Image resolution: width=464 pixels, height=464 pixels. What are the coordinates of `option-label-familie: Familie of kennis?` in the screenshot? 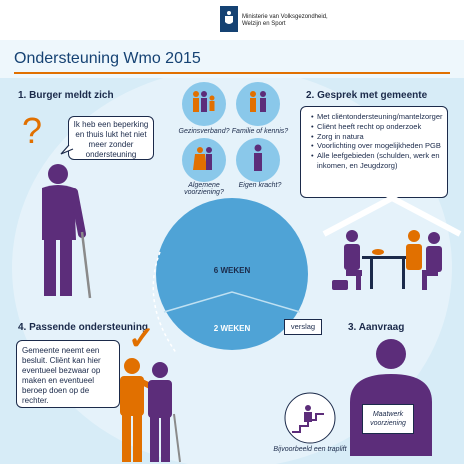 It's located at (260, 131).